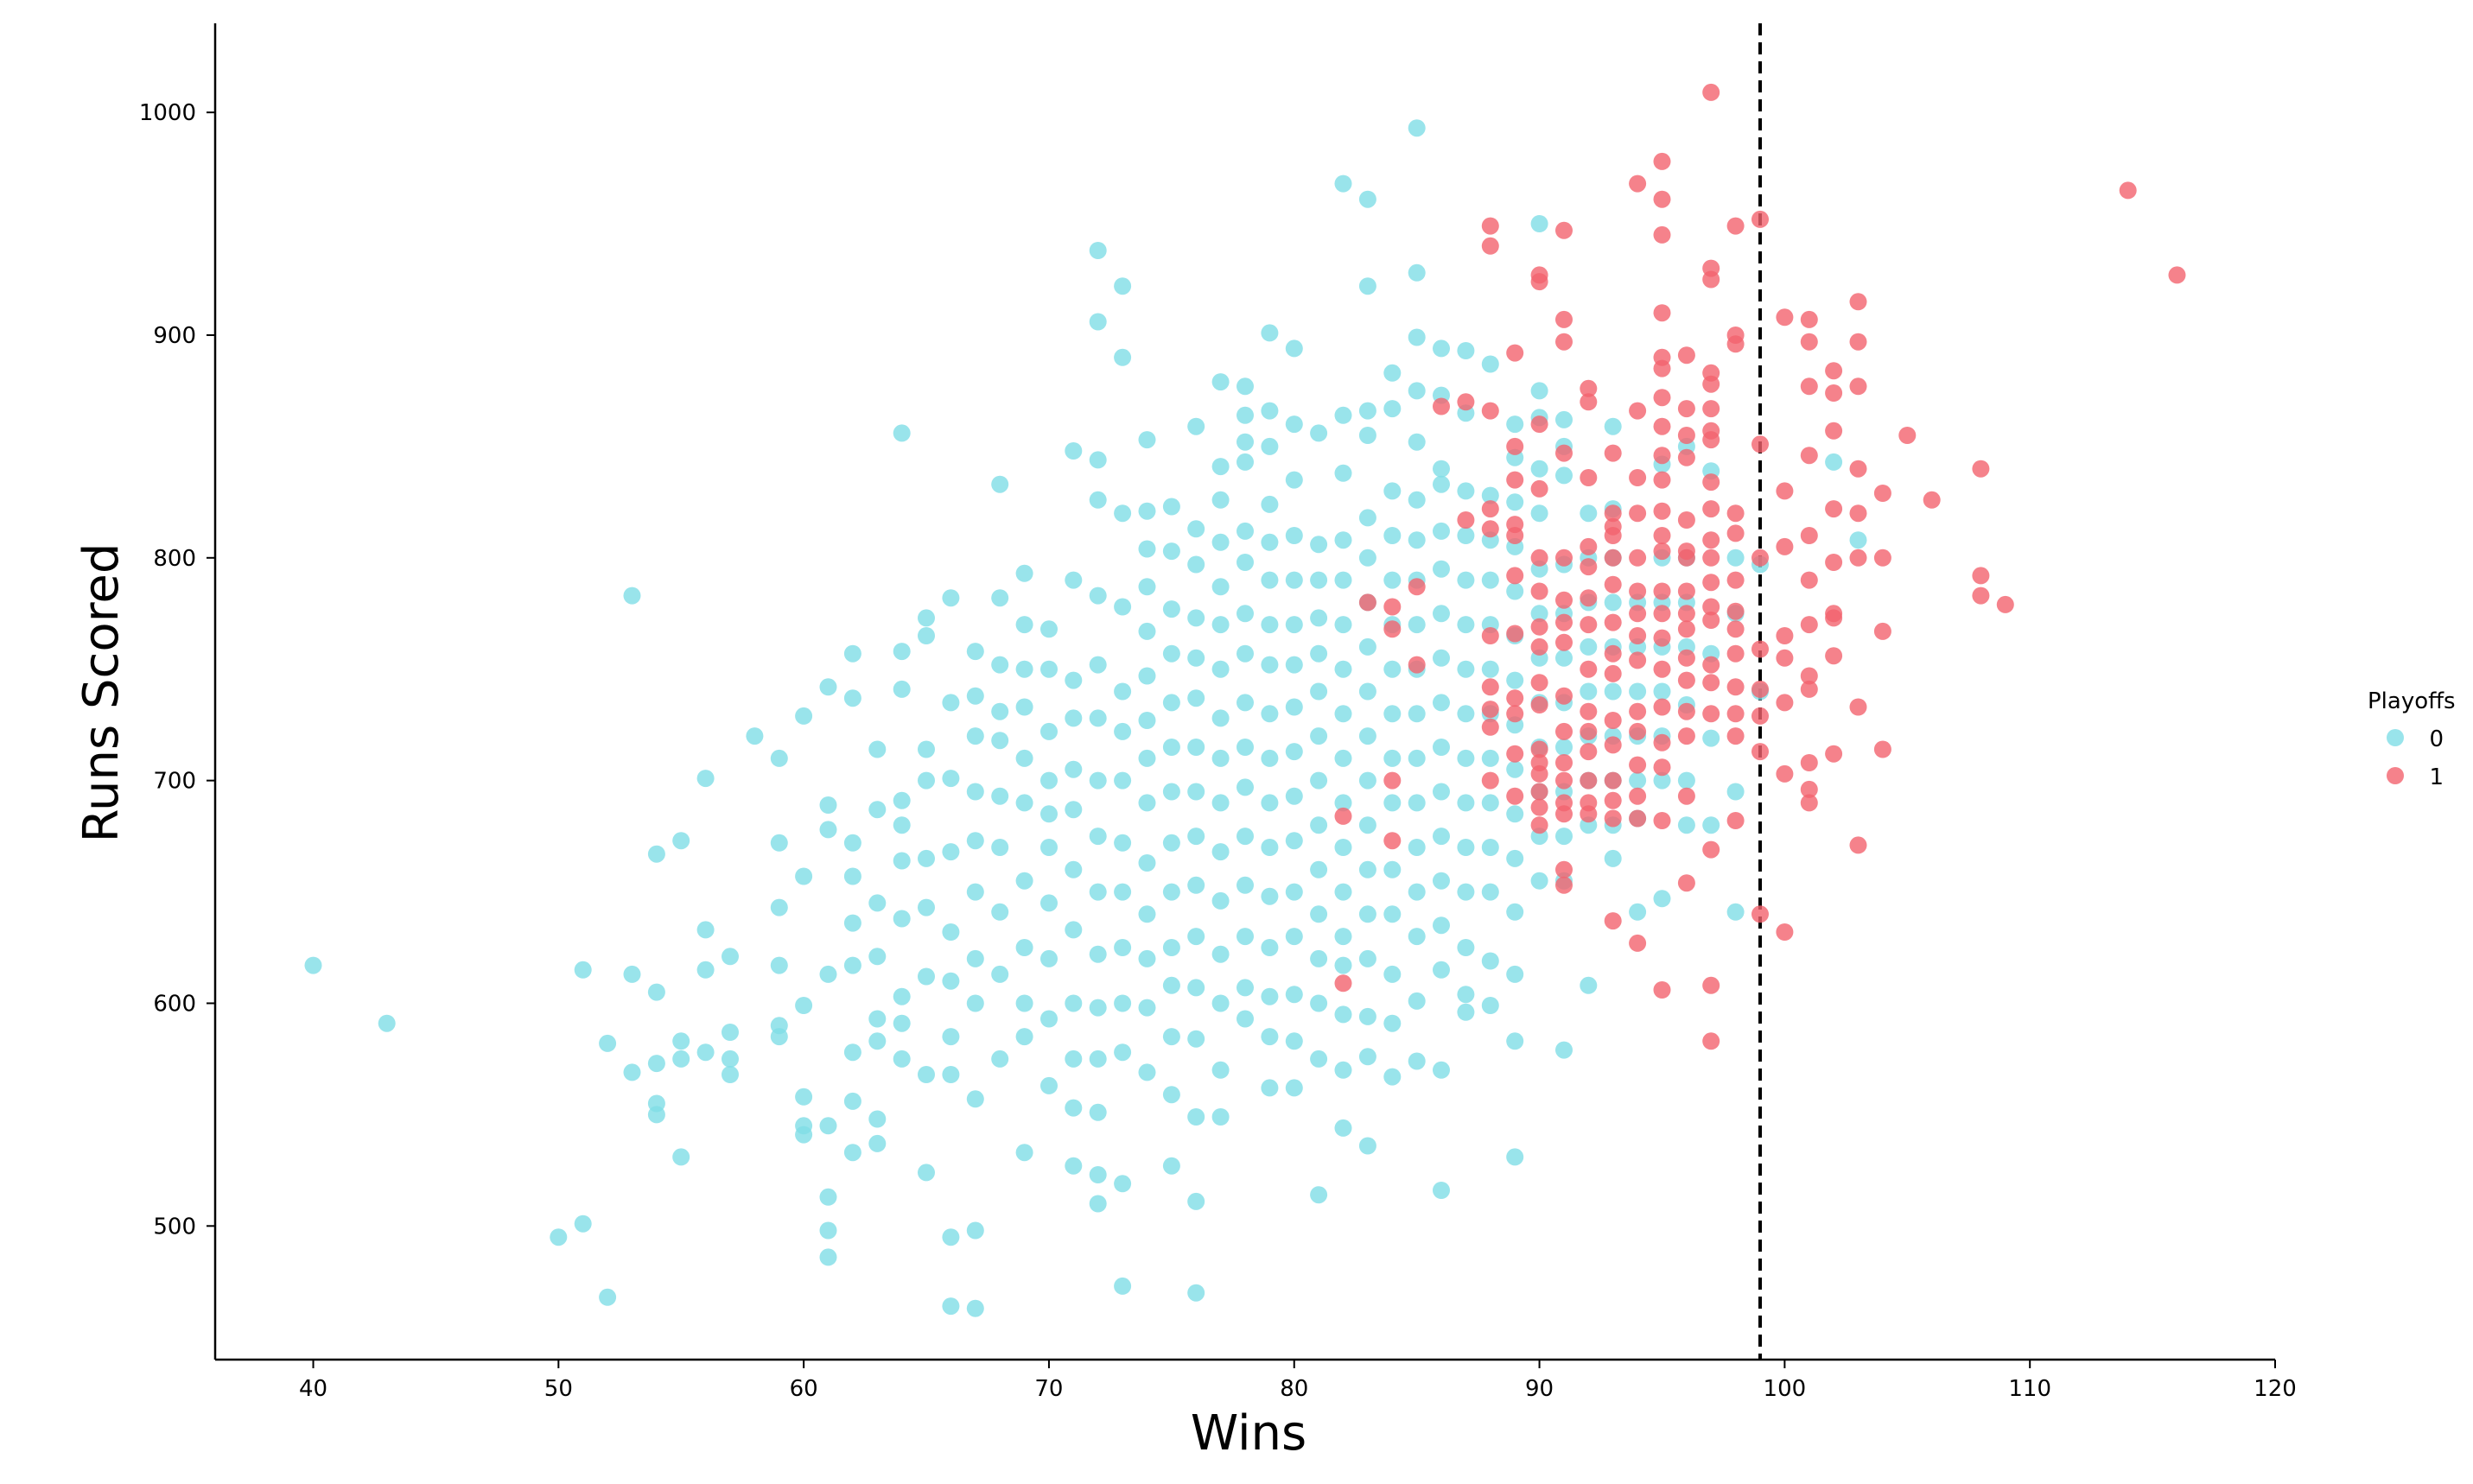 The height and width of the screenshot is (1484, 2473). I want to click on x-tick-label-3: 70, so click(1048, 1389).